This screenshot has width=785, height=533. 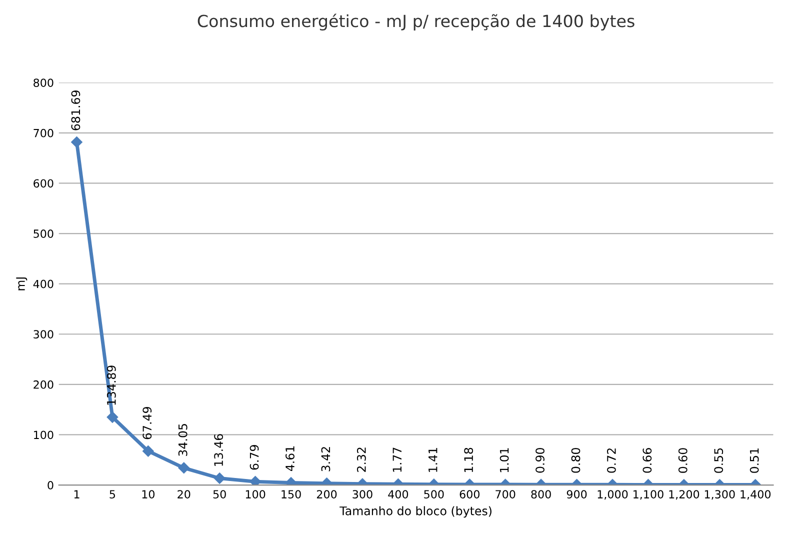 I want to click on x-tick-label: 1,100, so click(x=649, y=495).